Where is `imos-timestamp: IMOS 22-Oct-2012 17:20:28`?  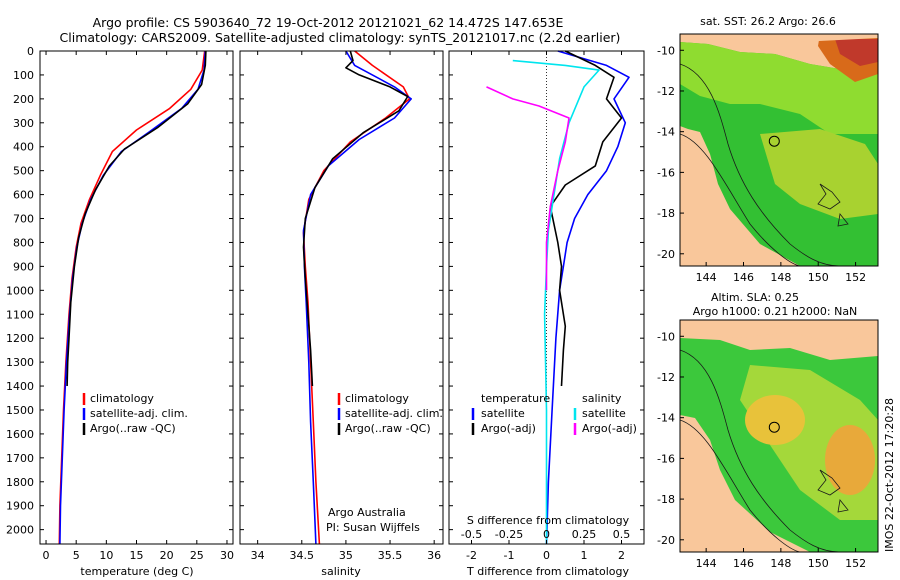
imos-timestamp: IMOS 22-Oct-2012 17:20:28 is located at coordinates (889, 475).